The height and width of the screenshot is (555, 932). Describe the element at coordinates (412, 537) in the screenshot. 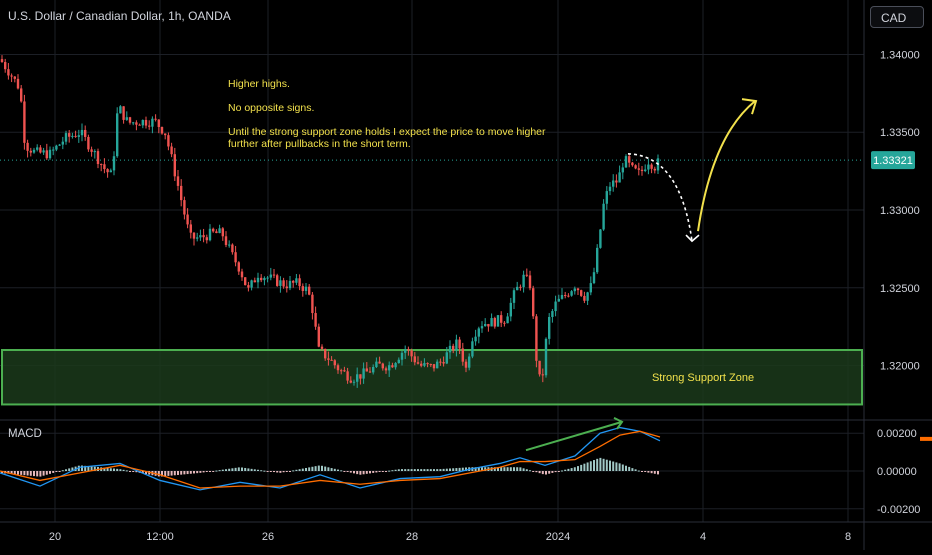

I see `time-axis-label: 28` at that location.